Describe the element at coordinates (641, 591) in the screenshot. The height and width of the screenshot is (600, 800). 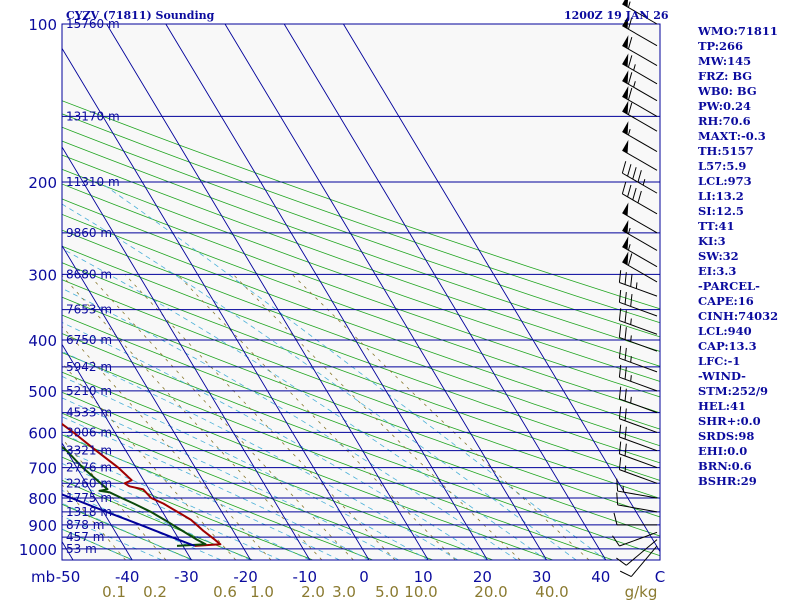
I see `mixing-ratio-tick-label: g/kg` at that location.